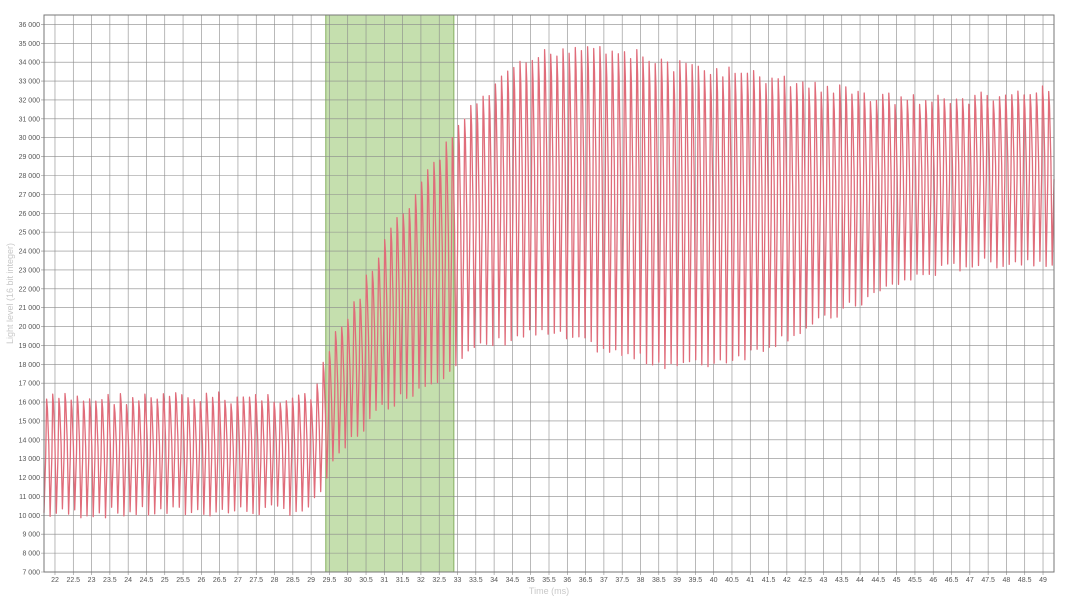 Image resolution: width=1066 pixels, height=600 pixels. Describe the element at coordinates (769, 580) in the screenshot. I see `x-tick-label: 41.5` at that location.